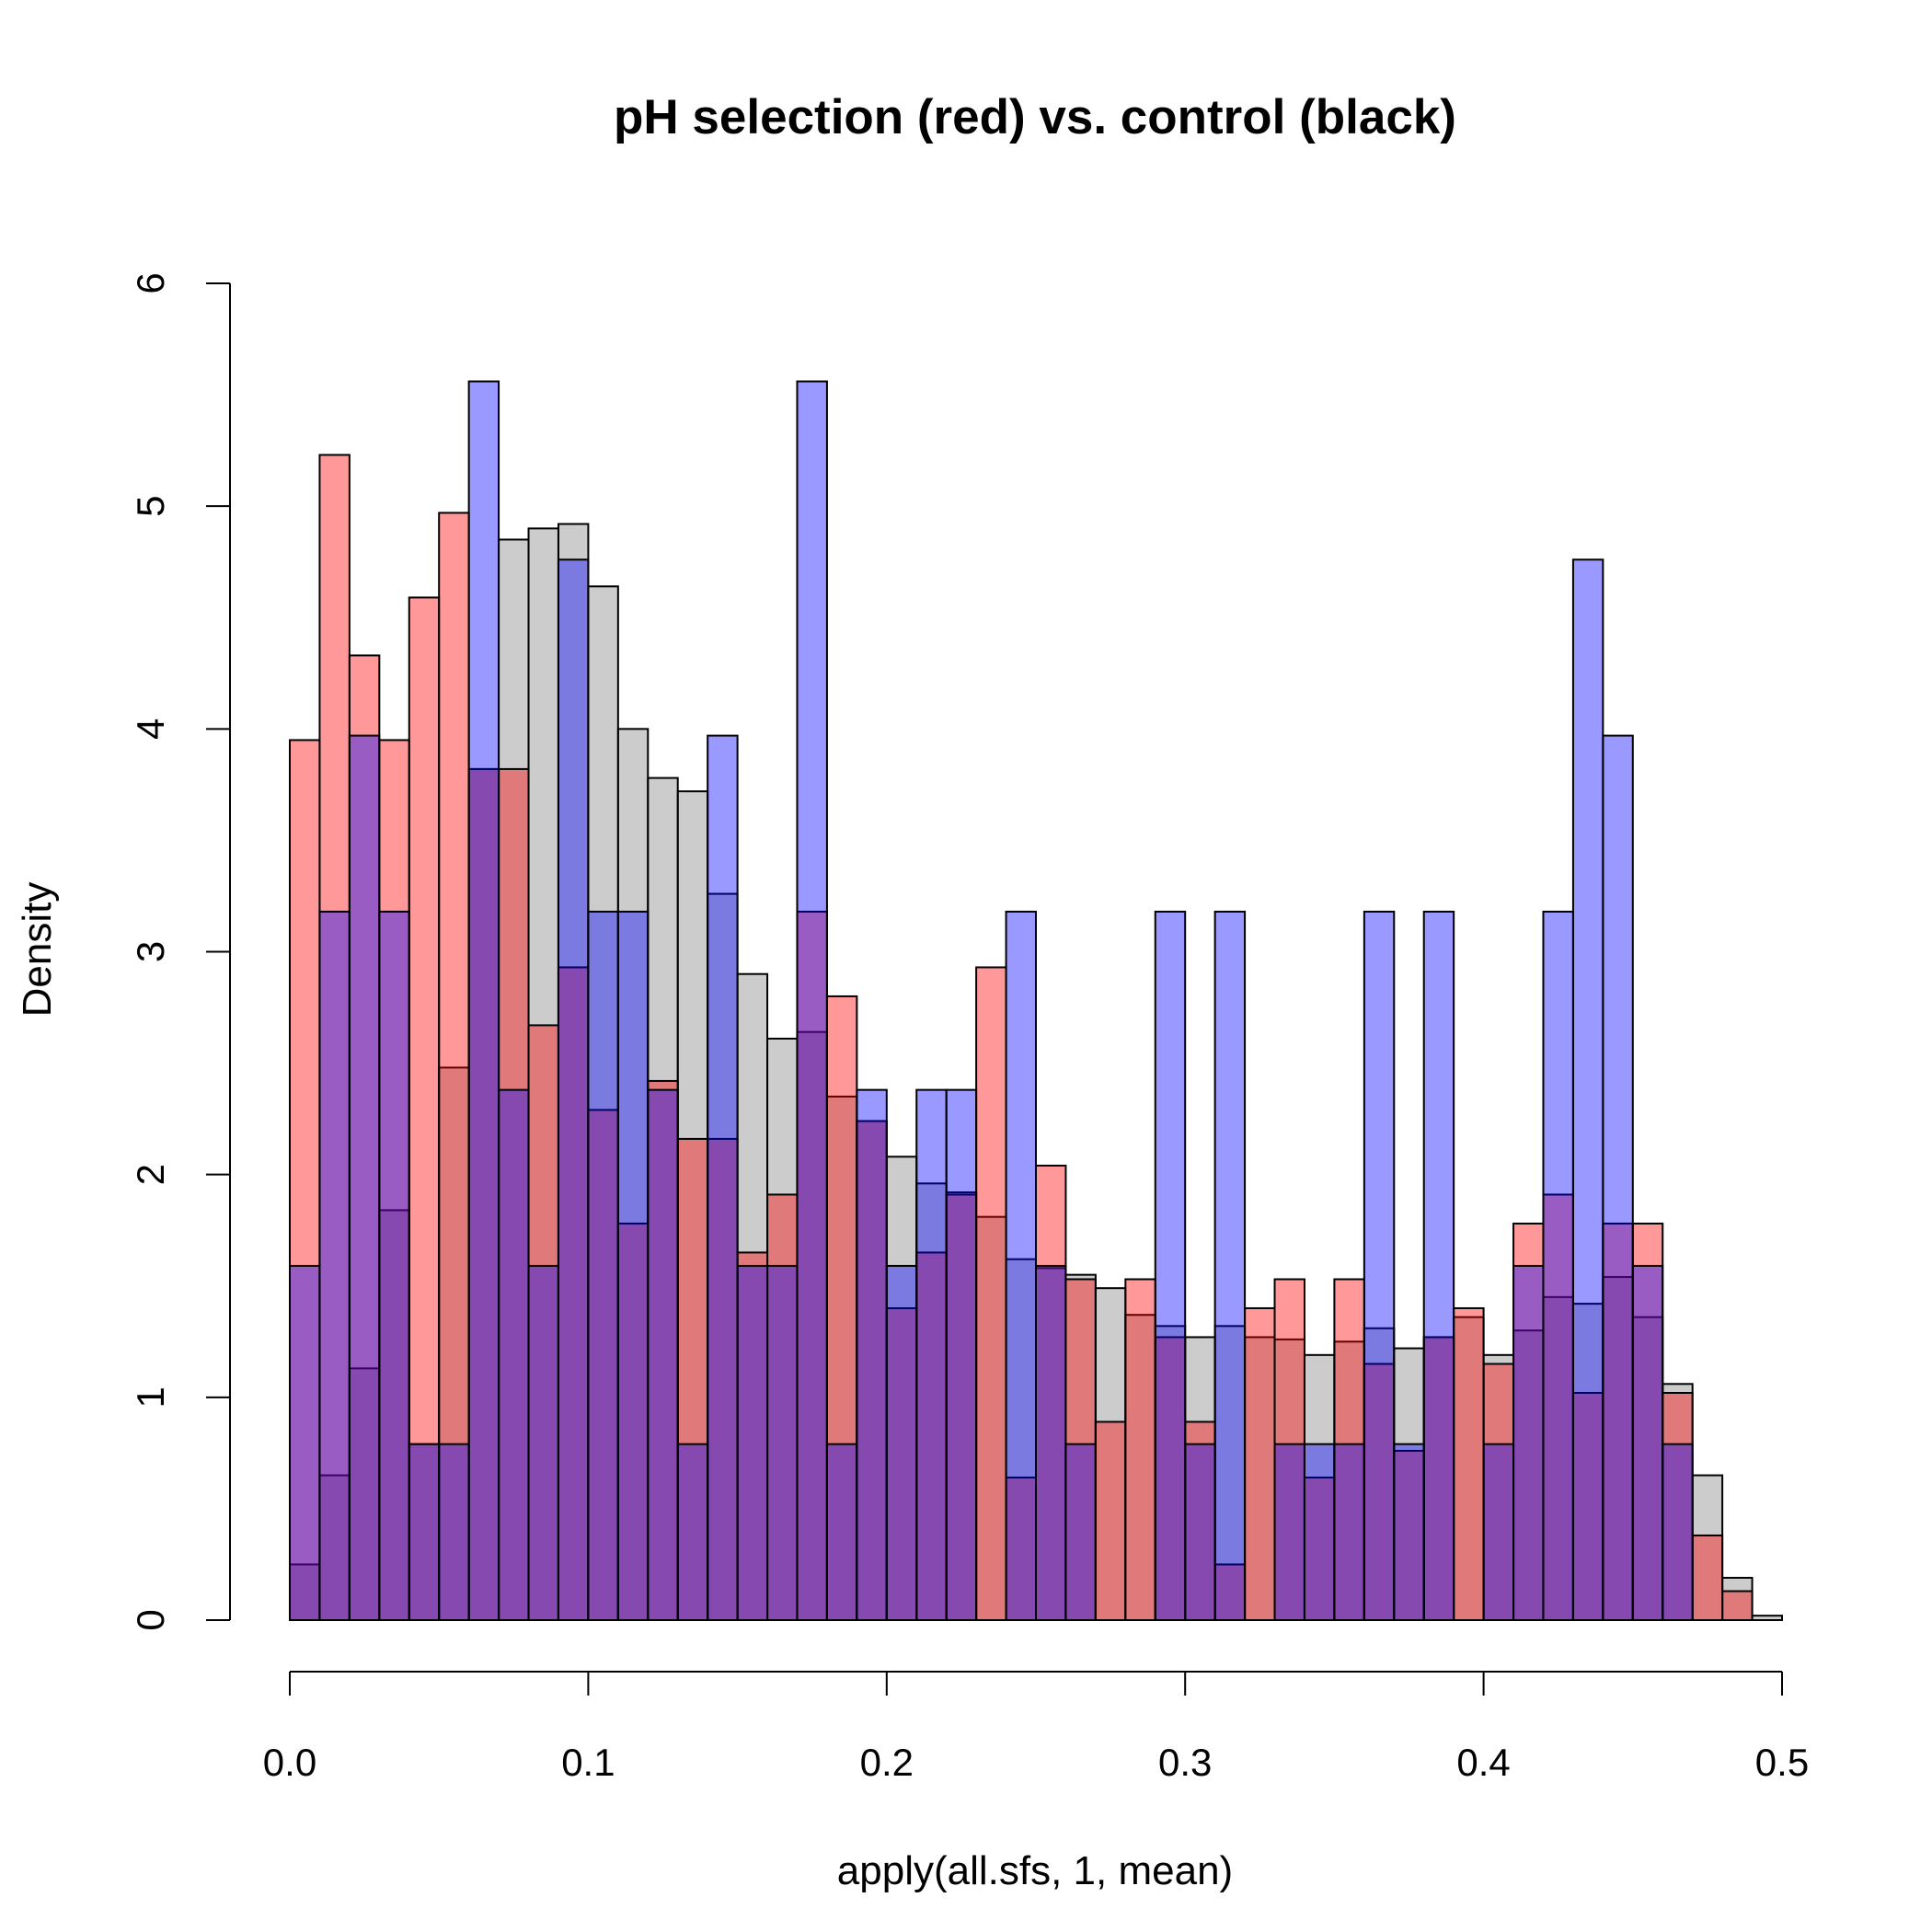  What do you see at coordinates (1483, 1762) in the screenshot?
I see `x-tick-label: 0.4` at bounding box center [1483, 1762].